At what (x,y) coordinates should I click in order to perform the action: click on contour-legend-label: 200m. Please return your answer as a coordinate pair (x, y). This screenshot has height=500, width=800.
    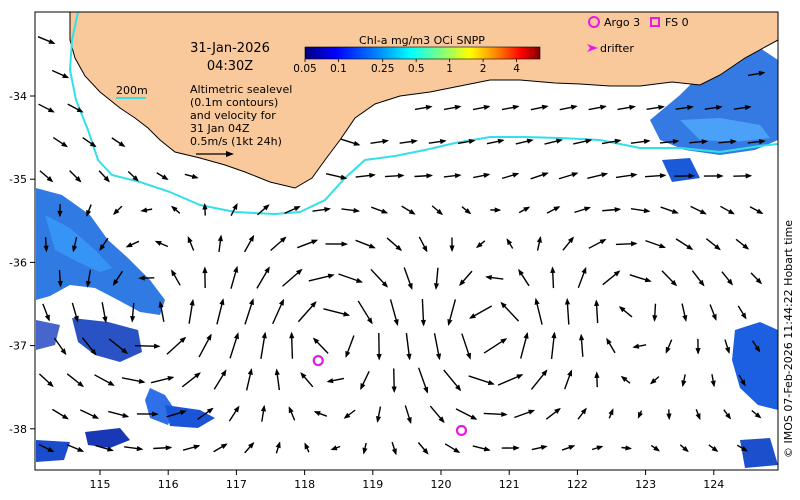
    Looking at the image, I should click on (132, 90).